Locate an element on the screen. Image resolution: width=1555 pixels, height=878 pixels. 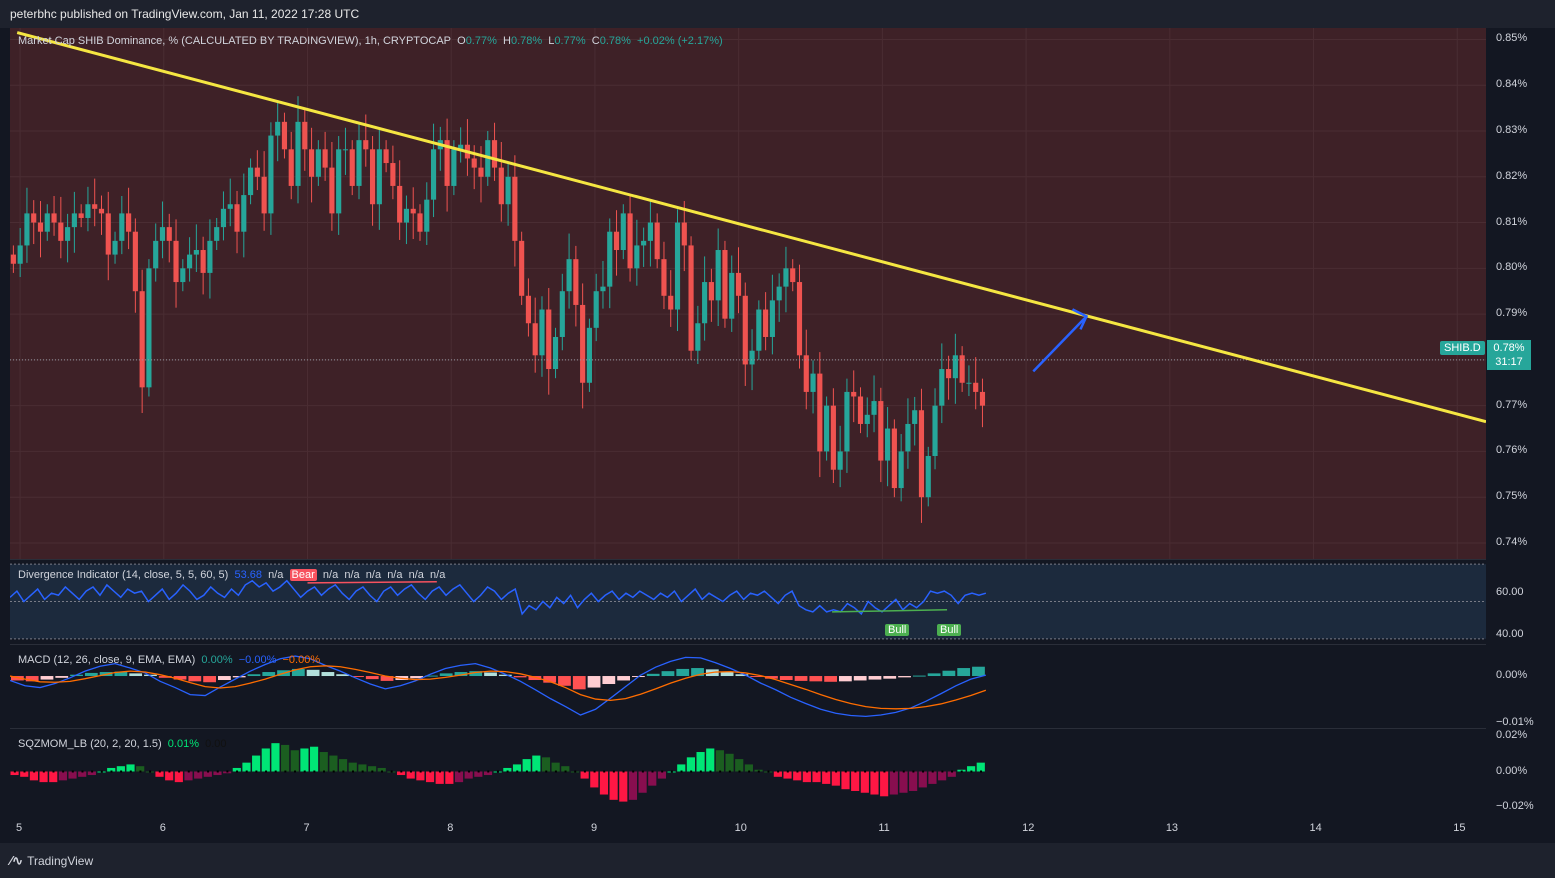
signal-line is located at coordinates (498, 687).